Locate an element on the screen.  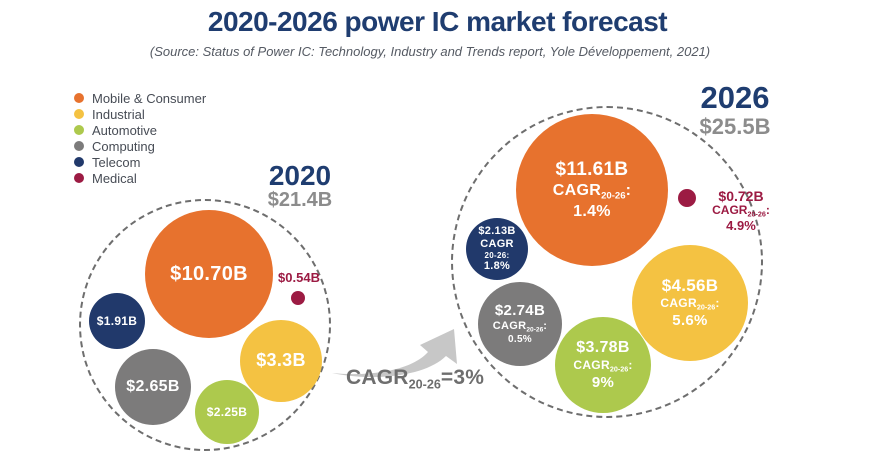
bubble-2026-automotive: $3.78B CAGR20-26: 9% is located at coordinates (603, 365).